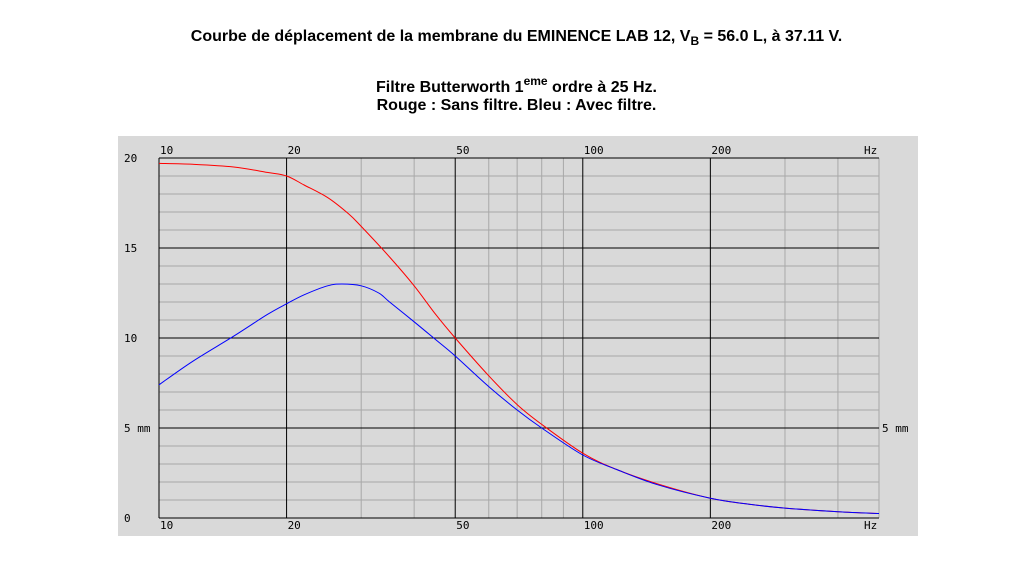  Describe the element at coordinates (594, 525) in the screenshot. I see `x-tick-label-bottom: 100` at that location.